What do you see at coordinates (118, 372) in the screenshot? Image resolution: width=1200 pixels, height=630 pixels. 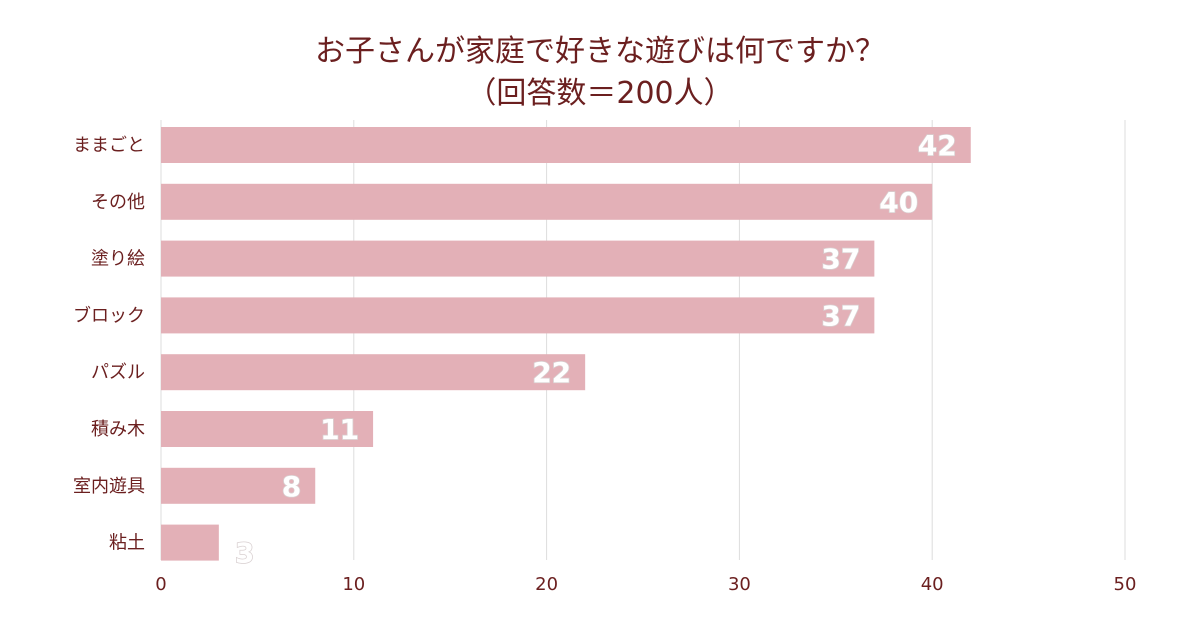 I see `category-label: パズル` at bounding box center [118, 372].